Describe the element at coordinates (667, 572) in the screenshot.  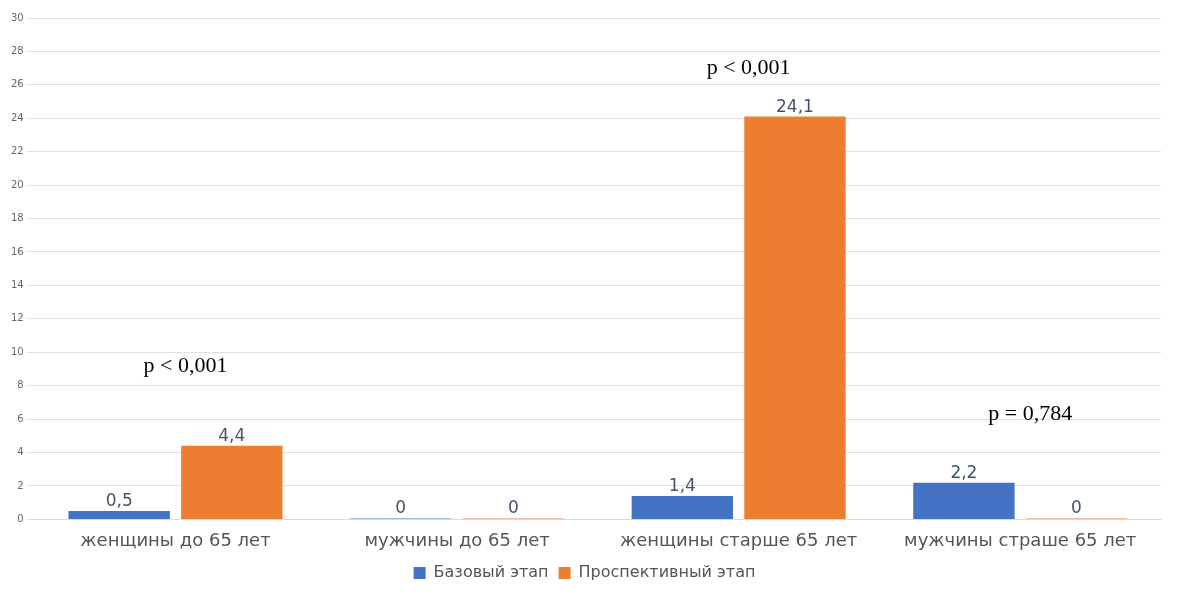
I see `legend-label: Проспективный этап` at that location.